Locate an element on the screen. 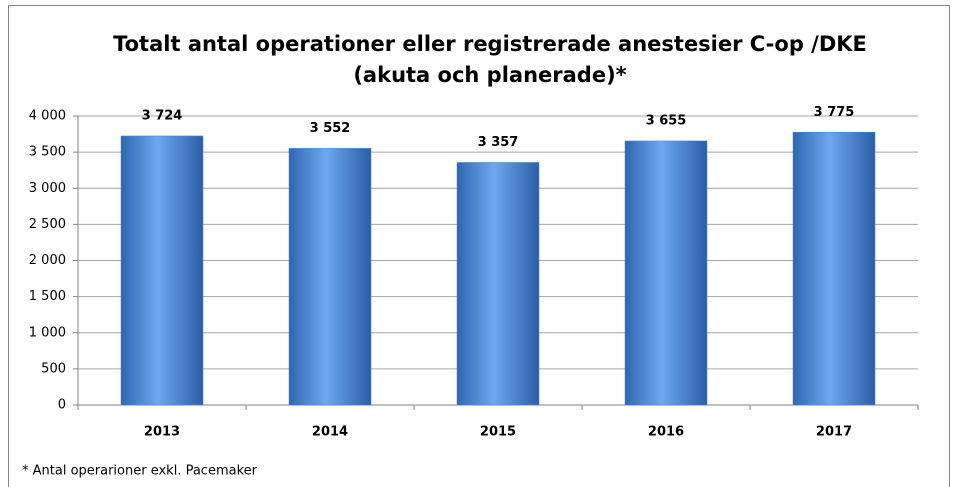 The height and width of the screenshot is (487, 954). footnote: * Antal operarioner exkl. Pacemaker is located at coordinates (140, 471).